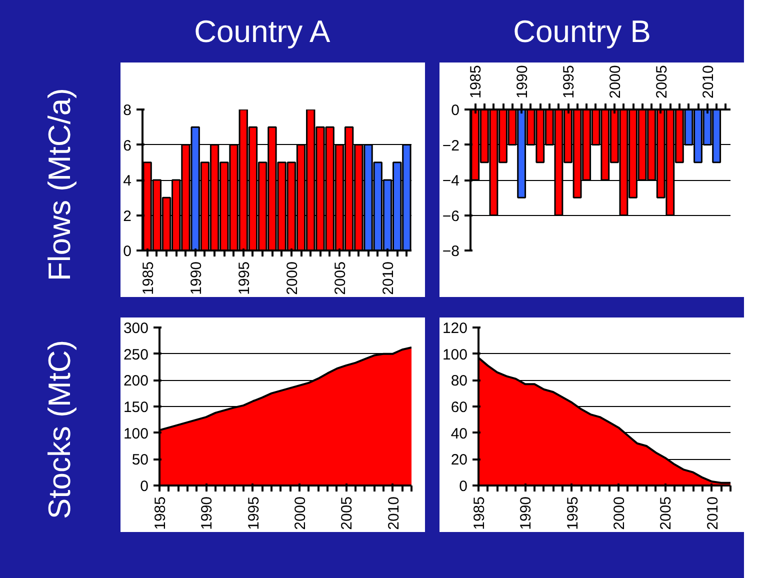 The image size is (765, 578). I want to click on y-tick-label: 2, so click(127, 216).